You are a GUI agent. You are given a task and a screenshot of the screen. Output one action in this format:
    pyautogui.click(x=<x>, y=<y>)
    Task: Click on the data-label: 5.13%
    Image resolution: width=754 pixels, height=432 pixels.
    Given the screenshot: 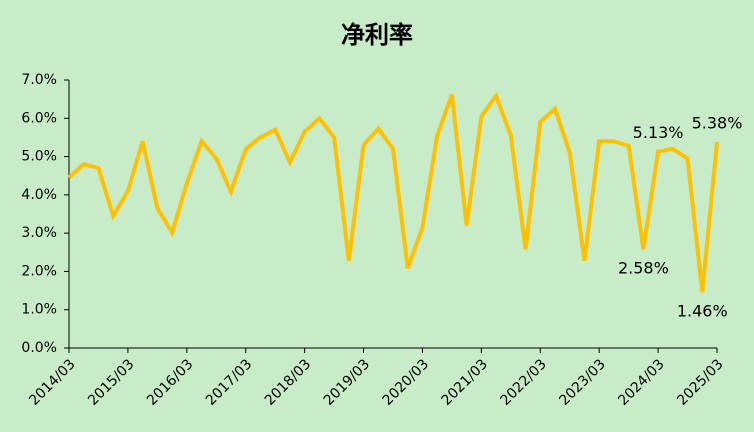 What is the action you would take?
    pyautogui.click(x=658, y=132)
    